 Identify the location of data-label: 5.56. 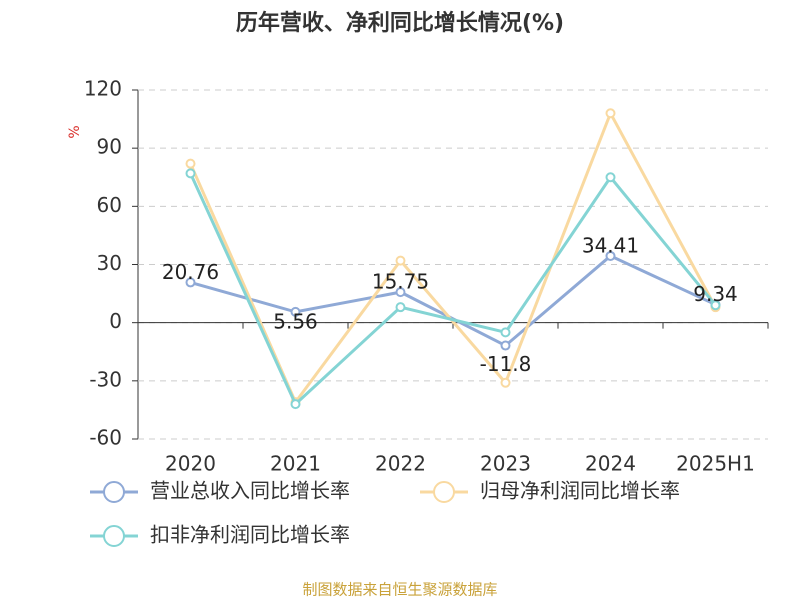
(295, 321).